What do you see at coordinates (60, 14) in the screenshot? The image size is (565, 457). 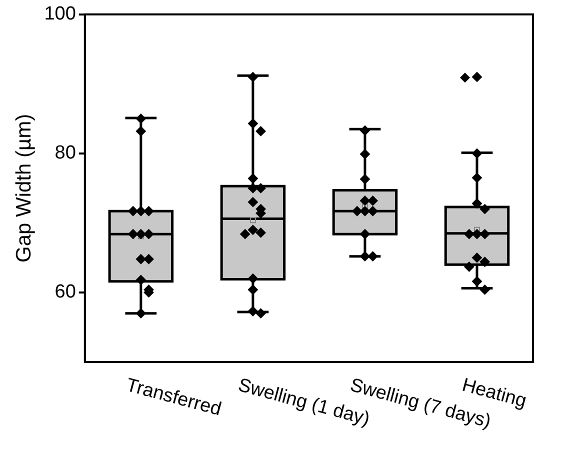 I see `y-tick-label: 100` at bounding box center [60, 14].